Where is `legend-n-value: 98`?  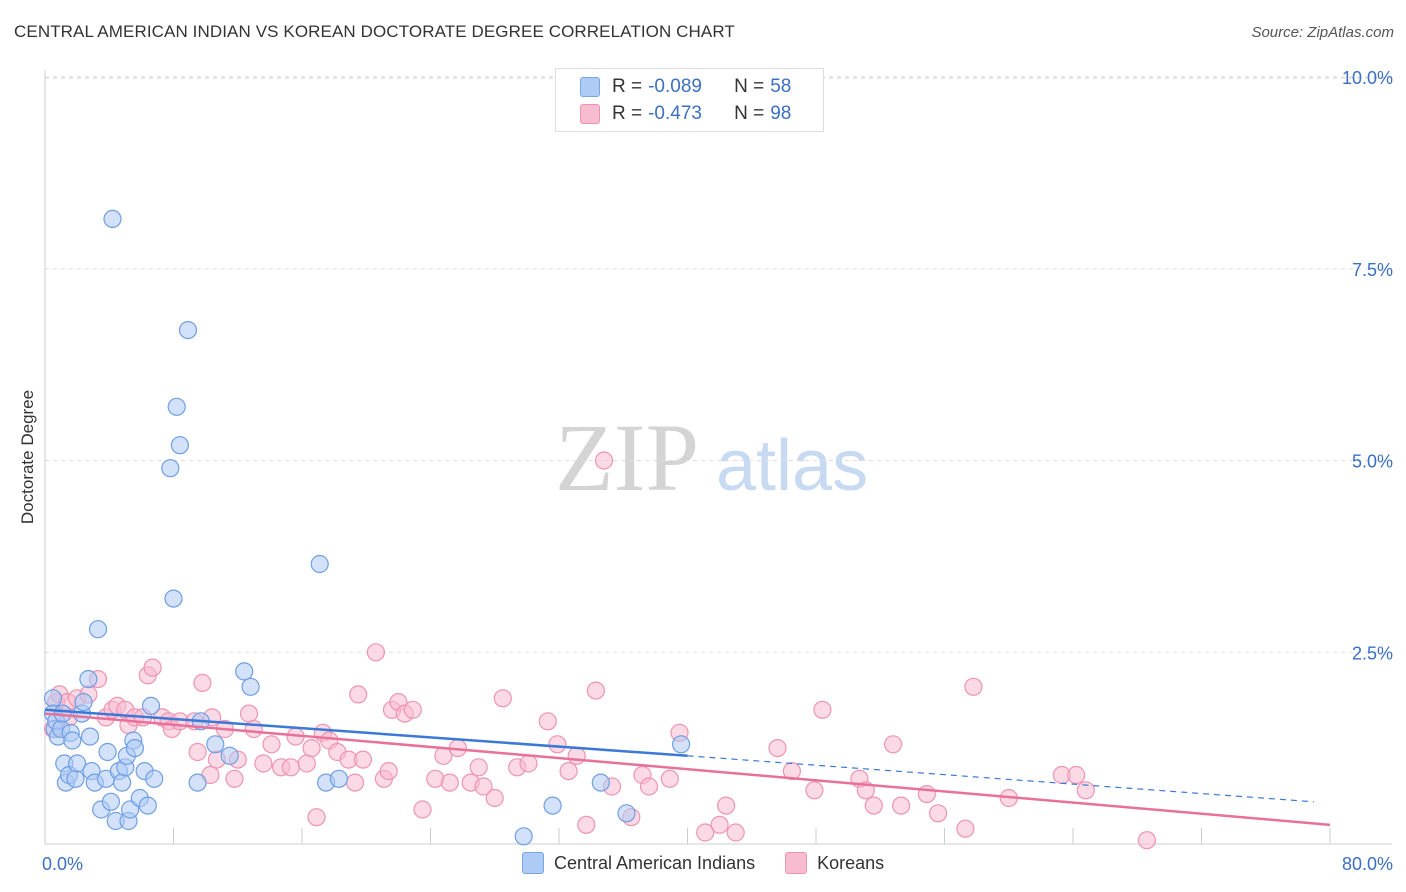 legend-n-value: 98 is located at coordinates (781, 113).